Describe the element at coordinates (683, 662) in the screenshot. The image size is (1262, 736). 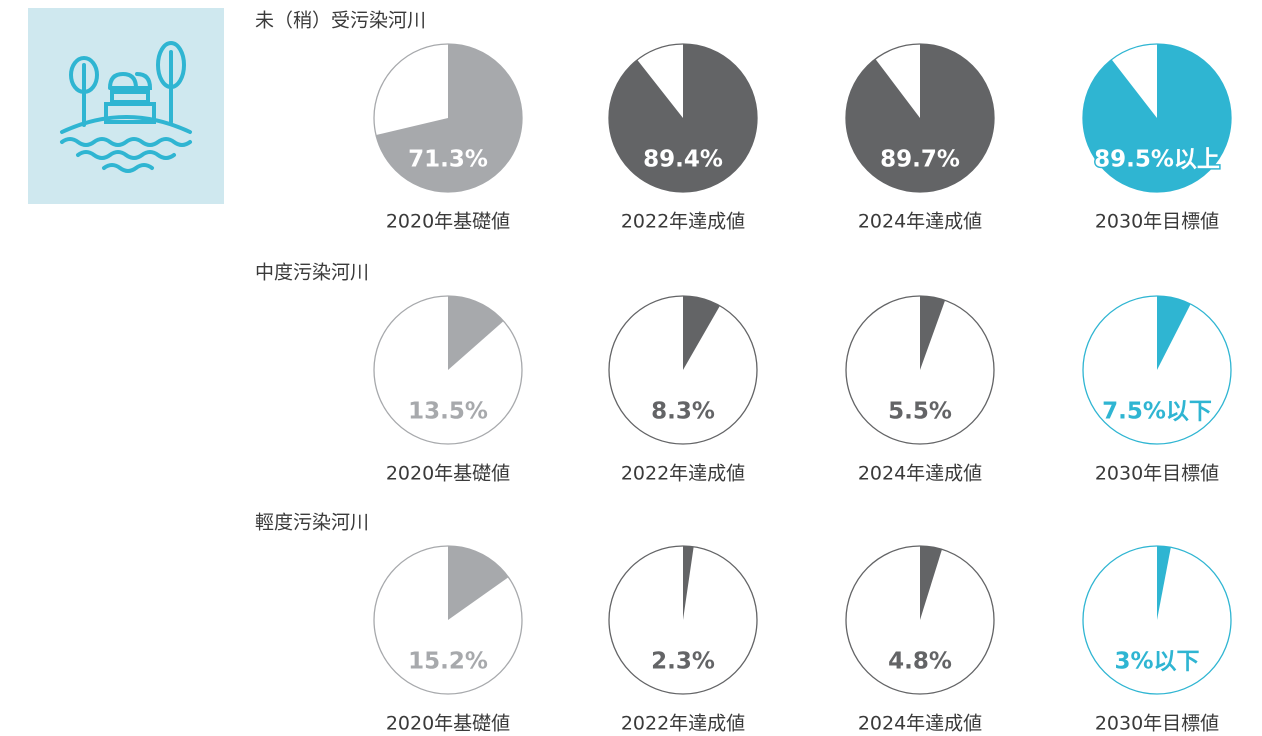
I see `value-label: 2.3%` at that location.